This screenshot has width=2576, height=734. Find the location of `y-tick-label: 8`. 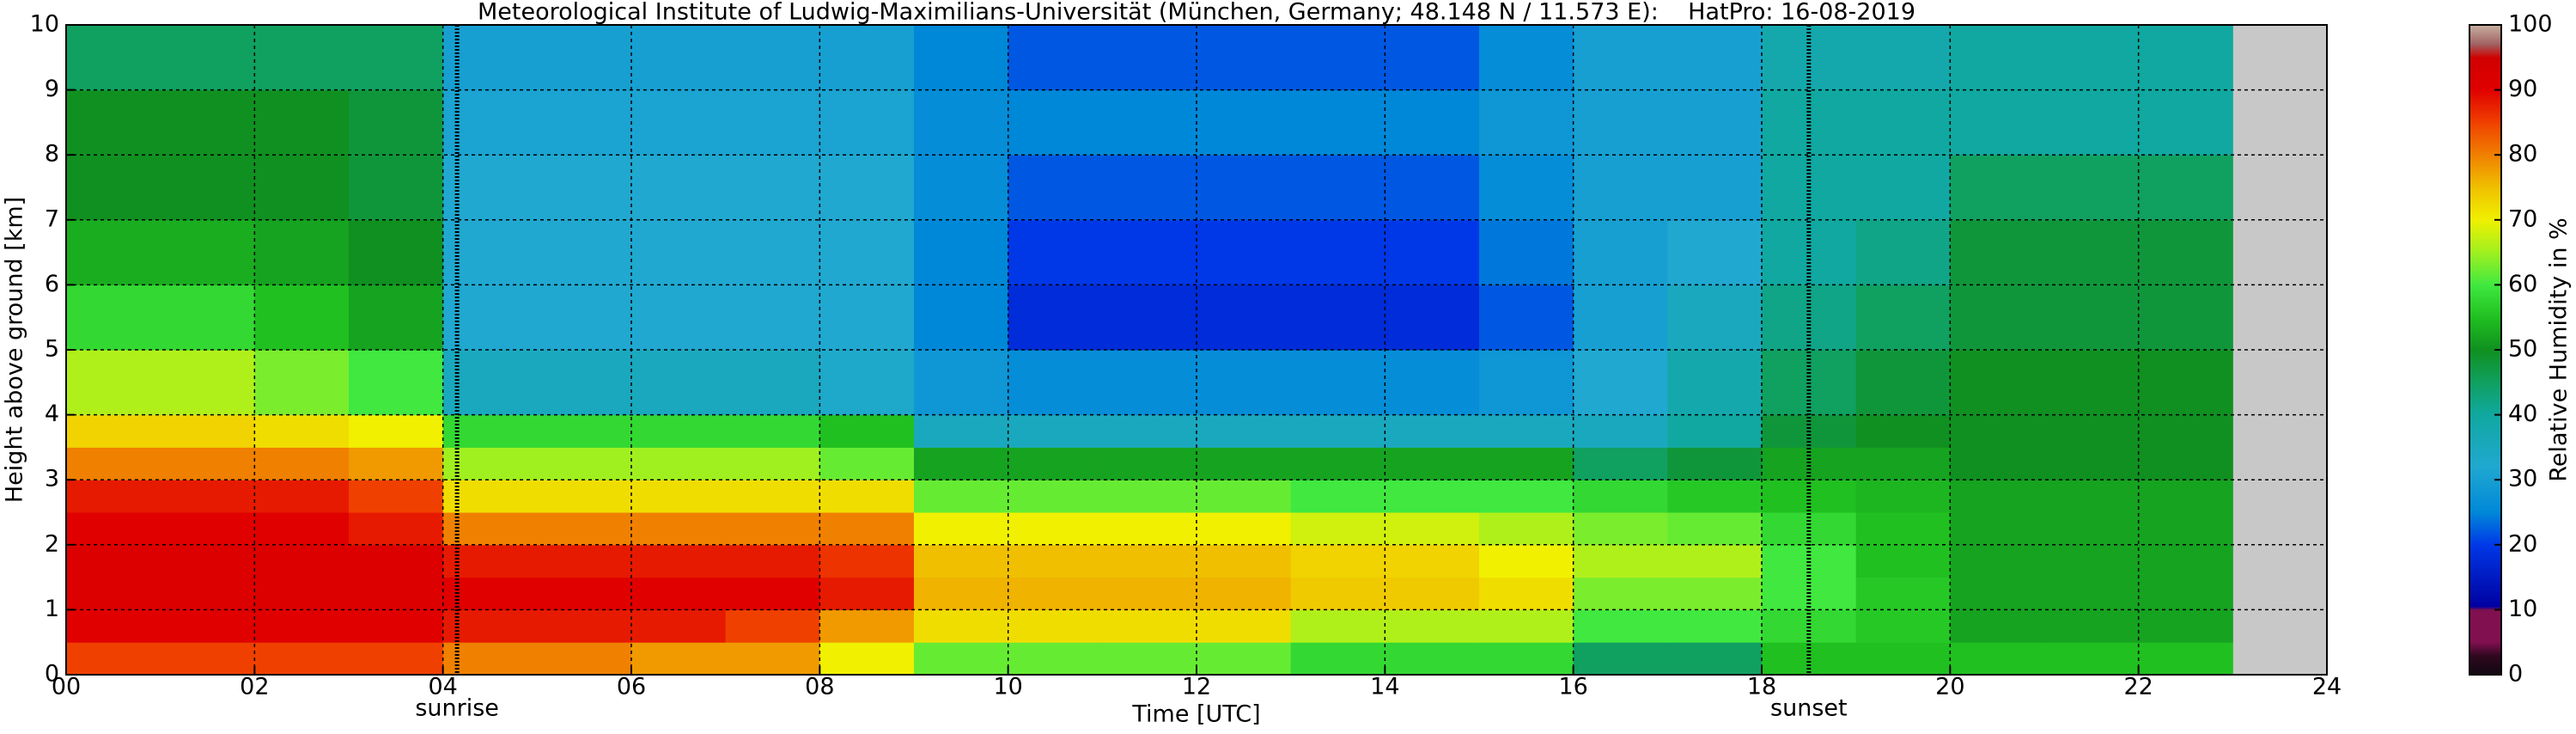

y-tick-label: 8 is located at coordinates (52, 154).